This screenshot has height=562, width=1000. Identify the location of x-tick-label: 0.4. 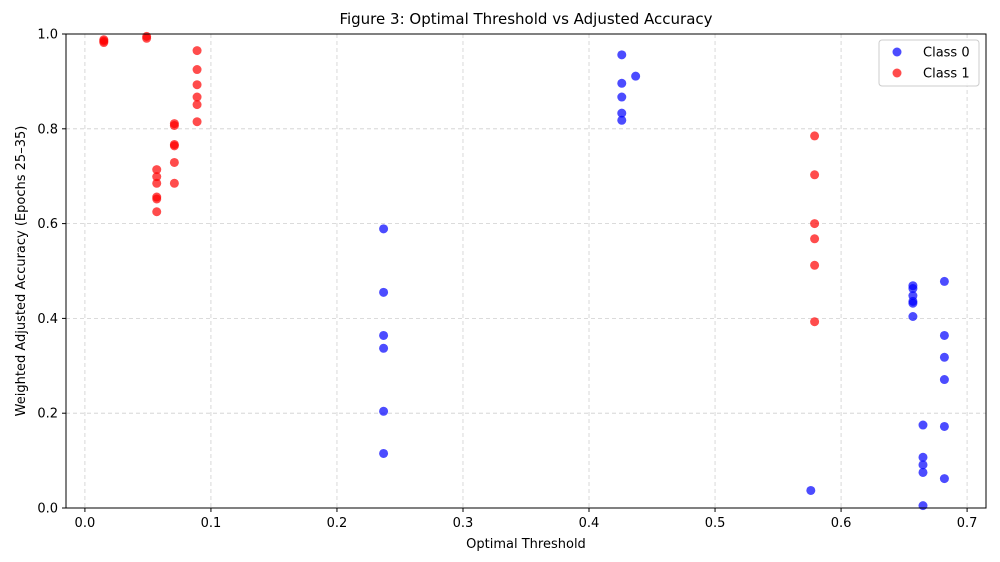
(589, 523).